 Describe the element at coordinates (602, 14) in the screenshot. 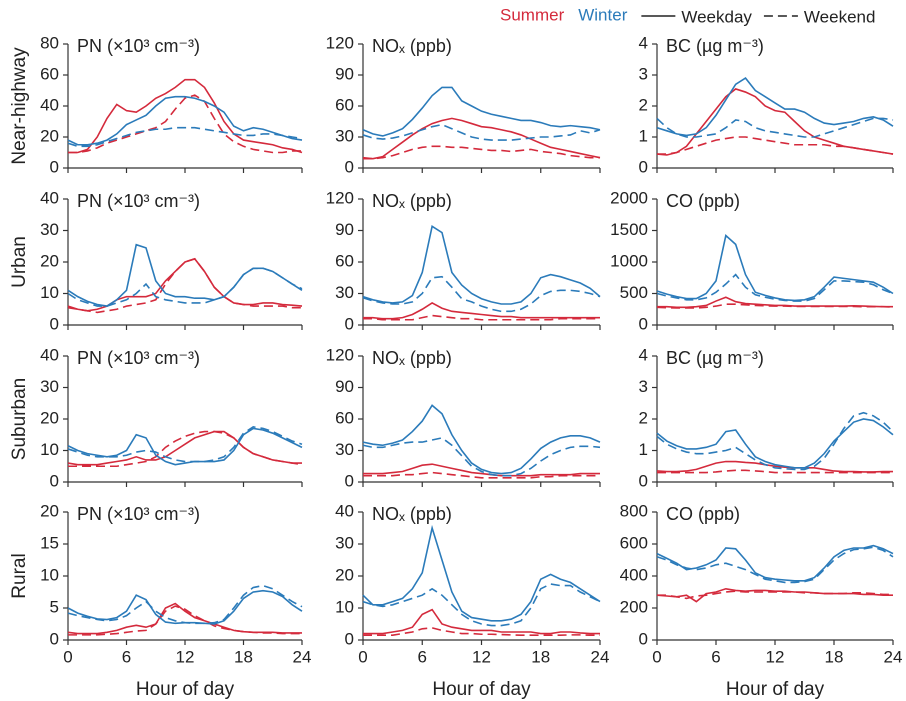

I see `legend-label: Winter` at that location.